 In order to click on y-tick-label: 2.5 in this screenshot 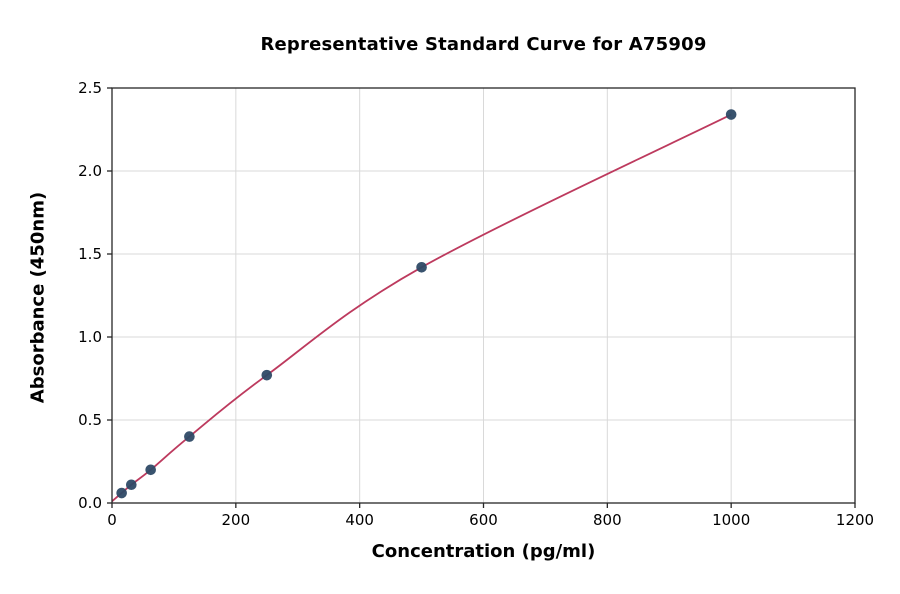, I will do `click(90, 88)`.